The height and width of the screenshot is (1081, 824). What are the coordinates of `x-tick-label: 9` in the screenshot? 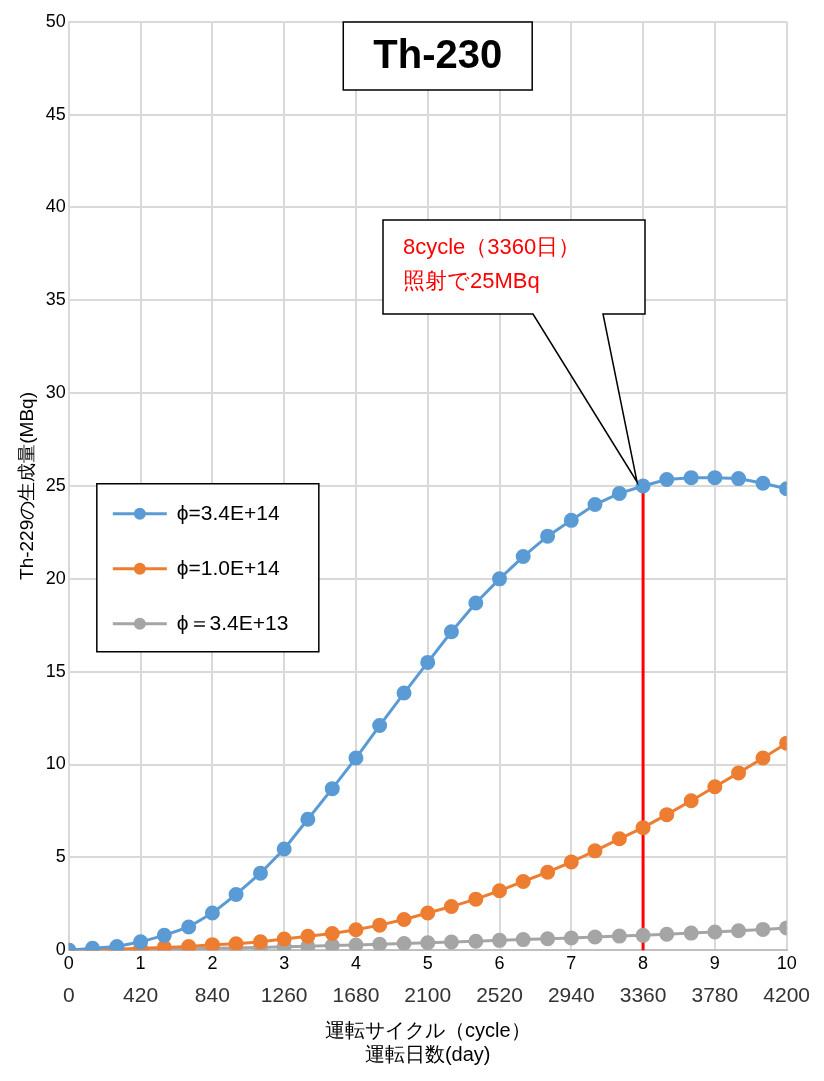 It's located at (714, 962).